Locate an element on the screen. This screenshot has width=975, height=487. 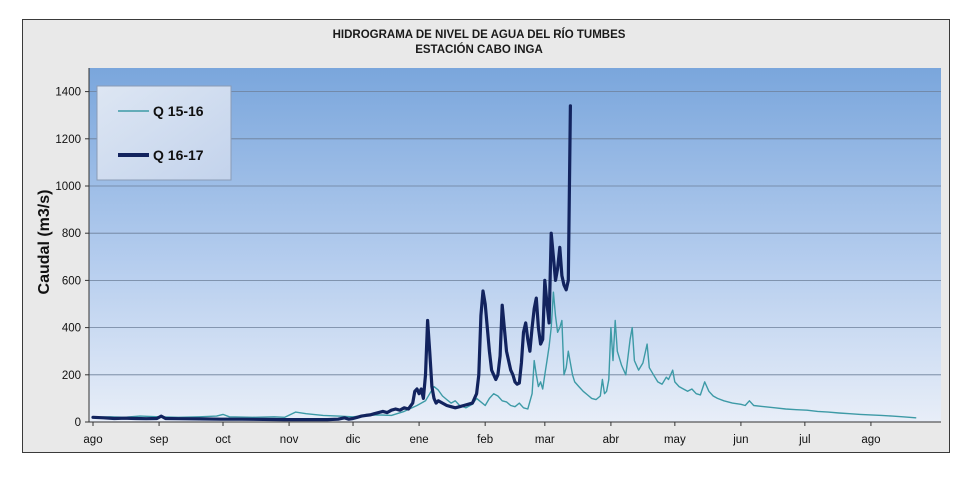
legend-box is located at coordinates (164, 133).